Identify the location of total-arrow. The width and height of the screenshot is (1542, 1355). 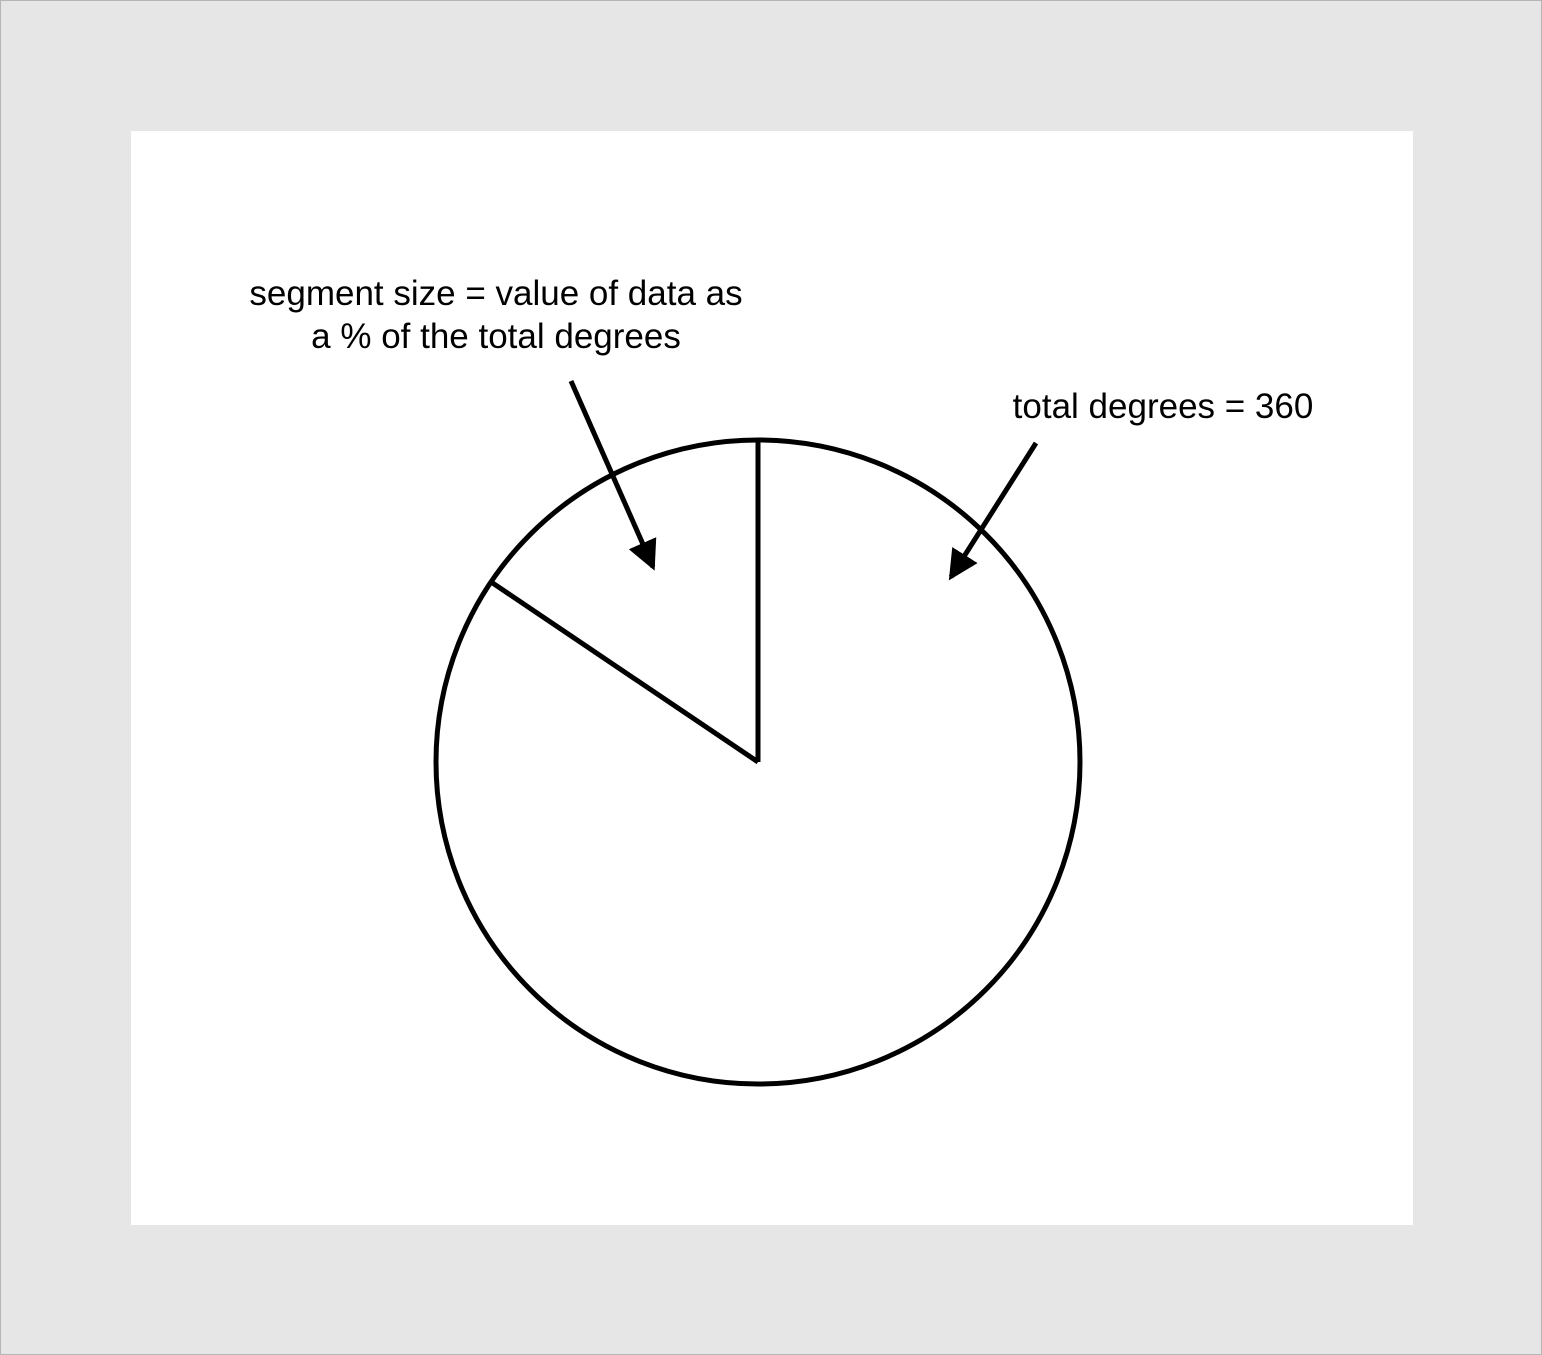
(993, 511).